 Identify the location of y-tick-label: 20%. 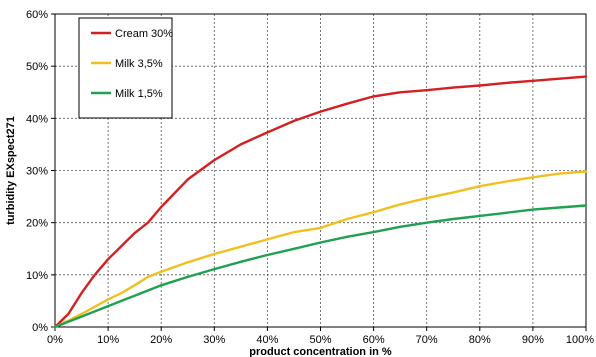
(37, 224).